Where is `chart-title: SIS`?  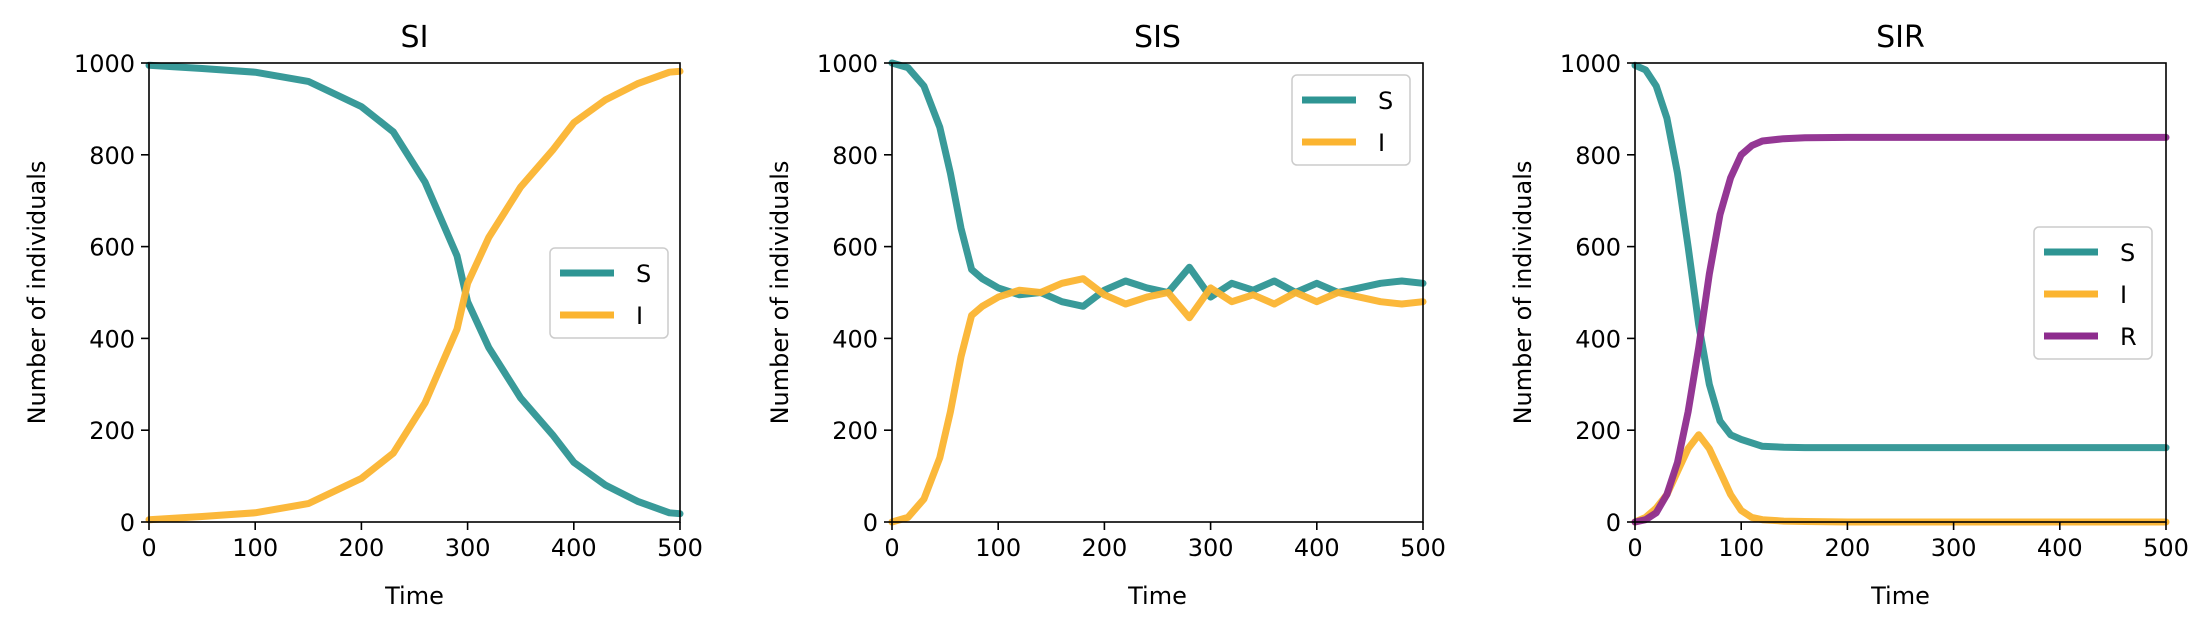 chart-title: SIS is located at coordinates (1157, 37).